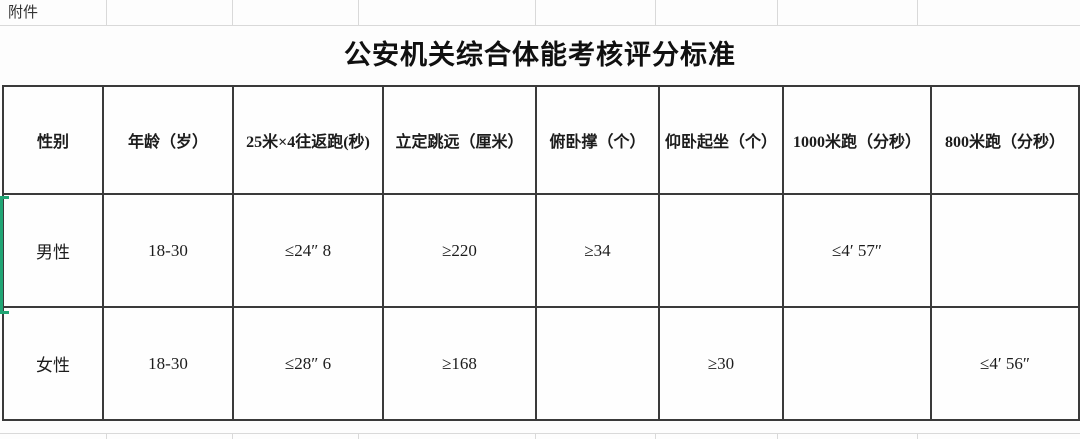  Describe the element at coordinates (308, 140) in the screenshot. I see `header-shuttle-run: 25米×4往返跑(秒)` at that location.